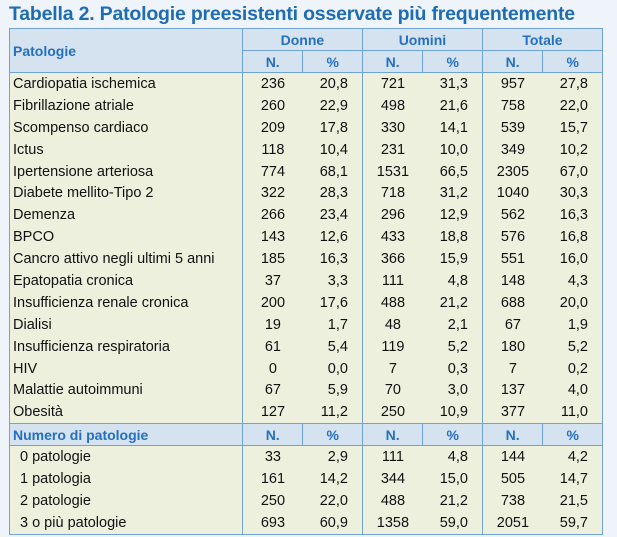  I want to click on header-uomini: Uomini, so click(422, 39).